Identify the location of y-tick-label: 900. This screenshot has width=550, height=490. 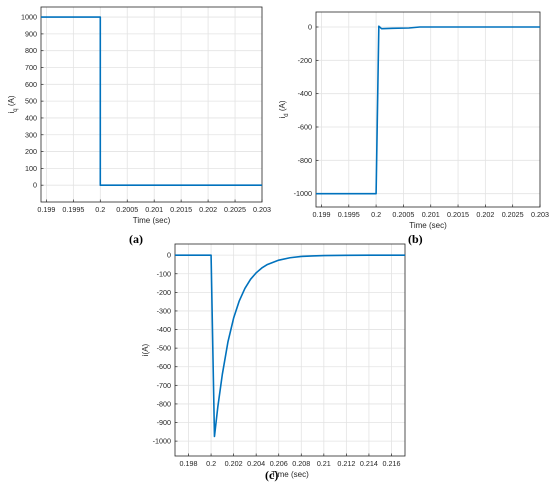
(31, 33).